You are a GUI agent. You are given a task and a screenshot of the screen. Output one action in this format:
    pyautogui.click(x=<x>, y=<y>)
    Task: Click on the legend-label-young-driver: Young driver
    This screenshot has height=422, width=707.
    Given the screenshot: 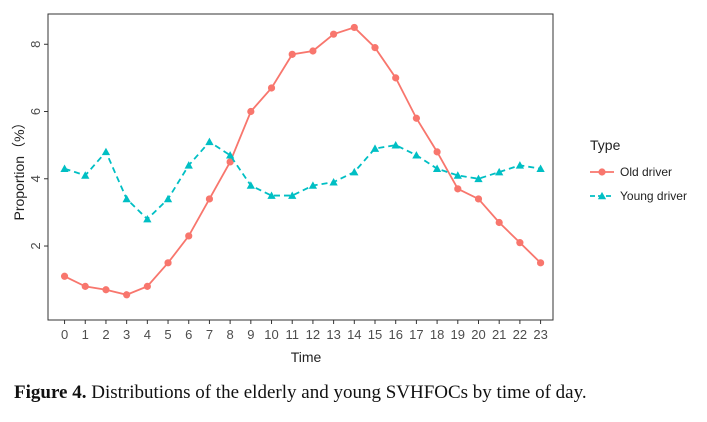 What is the action you would take?
    pyautogui.click(x=653, y=196)
    